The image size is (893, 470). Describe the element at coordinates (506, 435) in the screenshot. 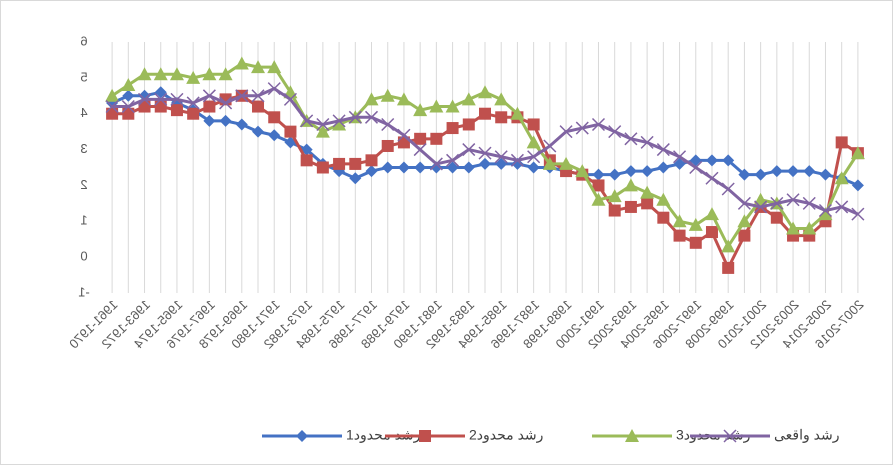

I see `legend-text: رشد محدود2` at that location.